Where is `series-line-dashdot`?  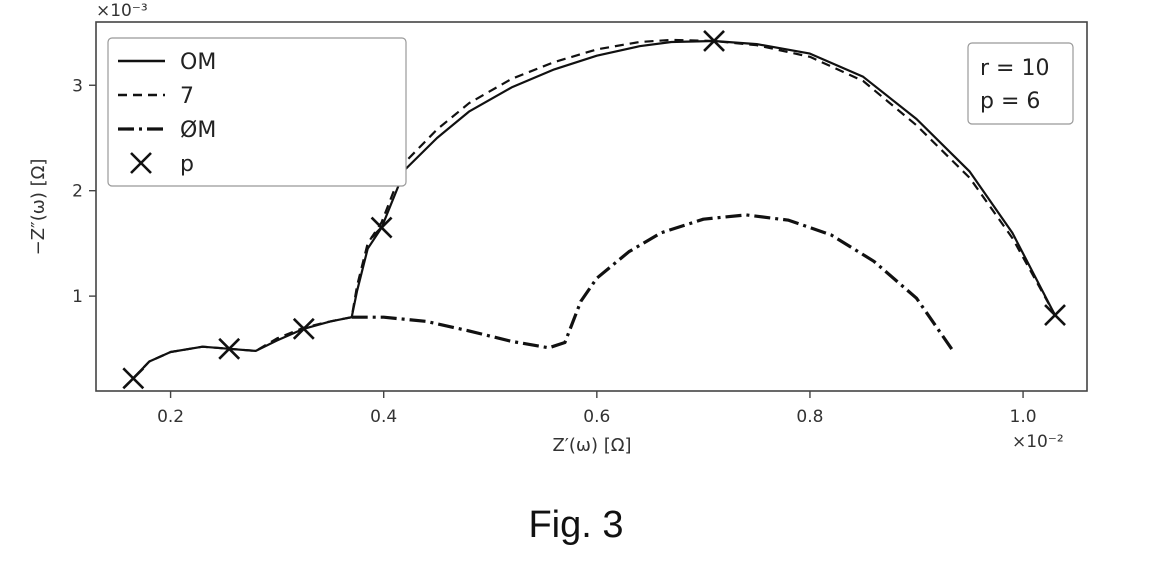 series-line-dashdot is located at coordinates (653, 283).